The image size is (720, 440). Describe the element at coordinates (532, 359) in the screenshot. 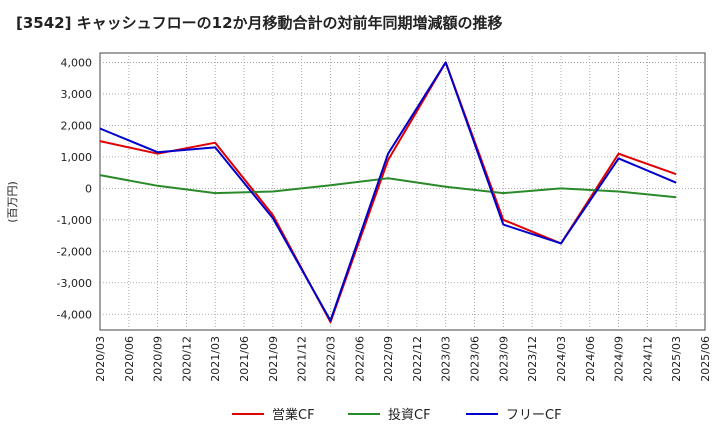

I see `x-tick-label: 2023/12` at that location.